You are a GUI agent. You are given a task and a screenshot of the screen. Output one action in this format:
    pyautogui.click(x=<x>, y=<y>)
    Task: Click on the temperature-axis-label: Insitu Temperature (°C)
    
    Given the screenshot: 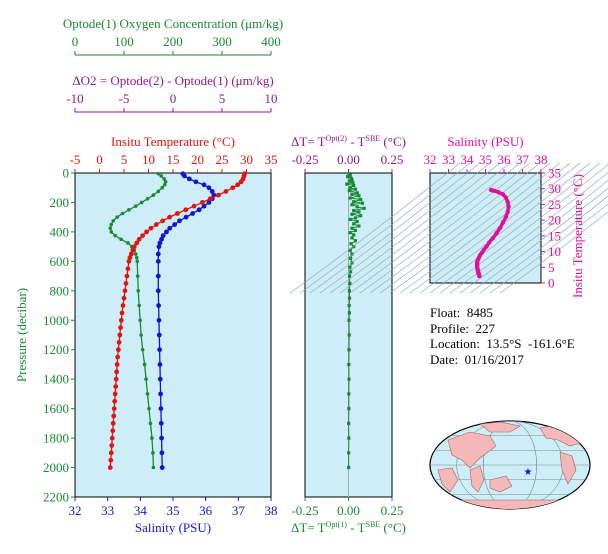 What is the action you would take?
    pyautogui.click(x=173, y=141)
    